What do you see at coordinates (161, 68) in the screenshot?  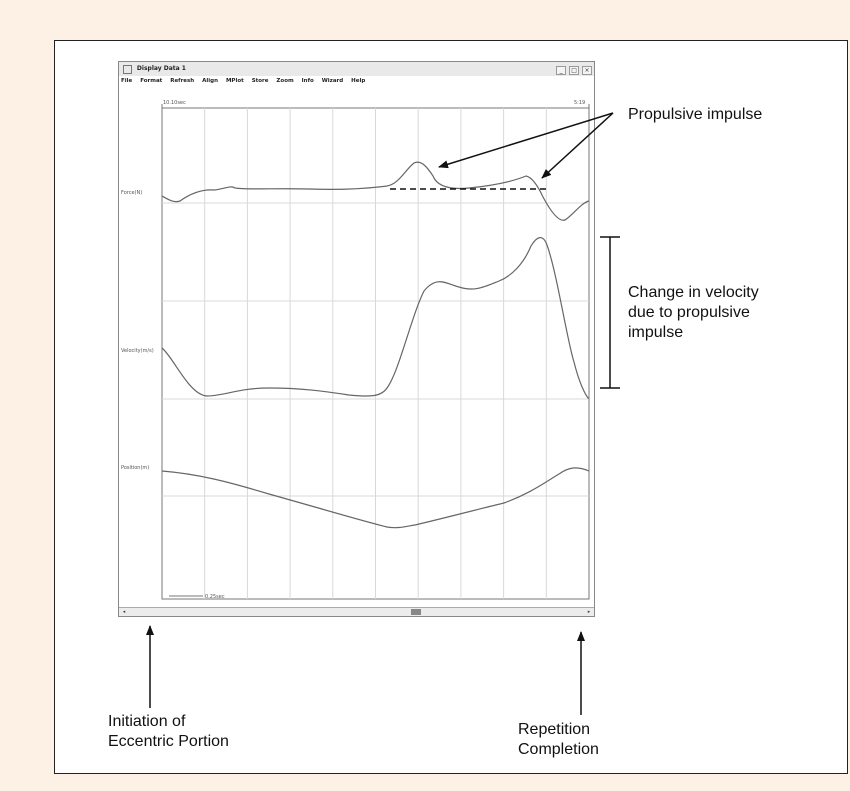 I see `window-title: Display Data 1` at bounding box center [161, 68].